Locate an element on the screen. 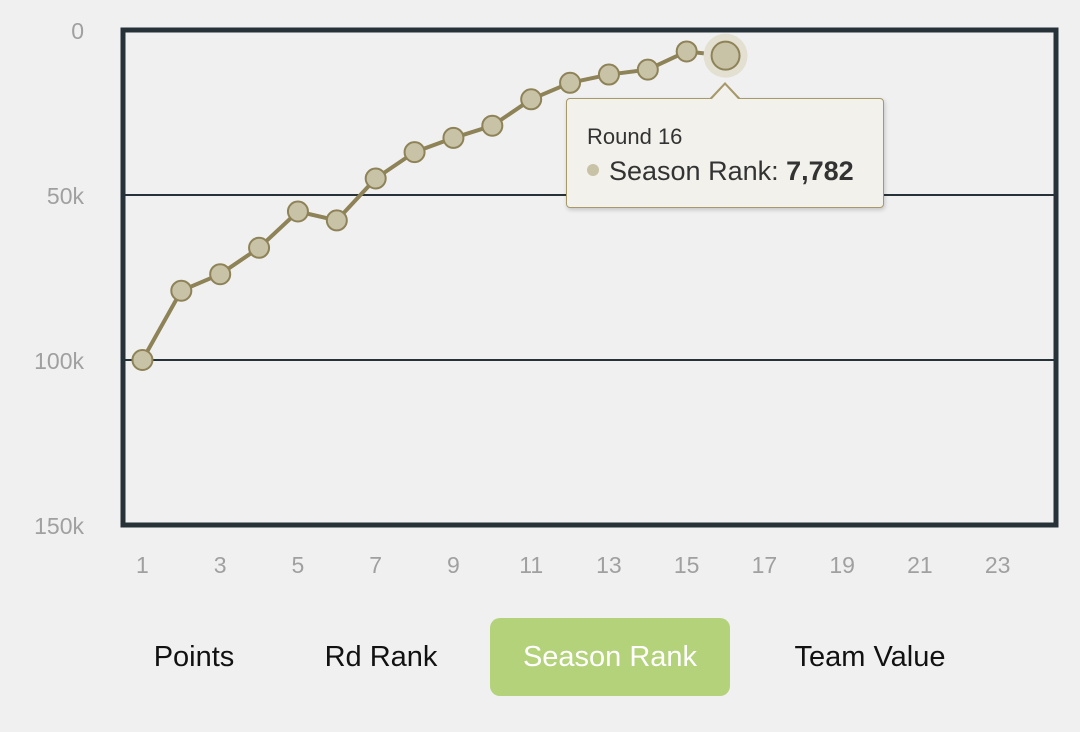 This screenshot has width=1080, height=732. tooltip-arrow-inner is located at coordinates (725, 92).